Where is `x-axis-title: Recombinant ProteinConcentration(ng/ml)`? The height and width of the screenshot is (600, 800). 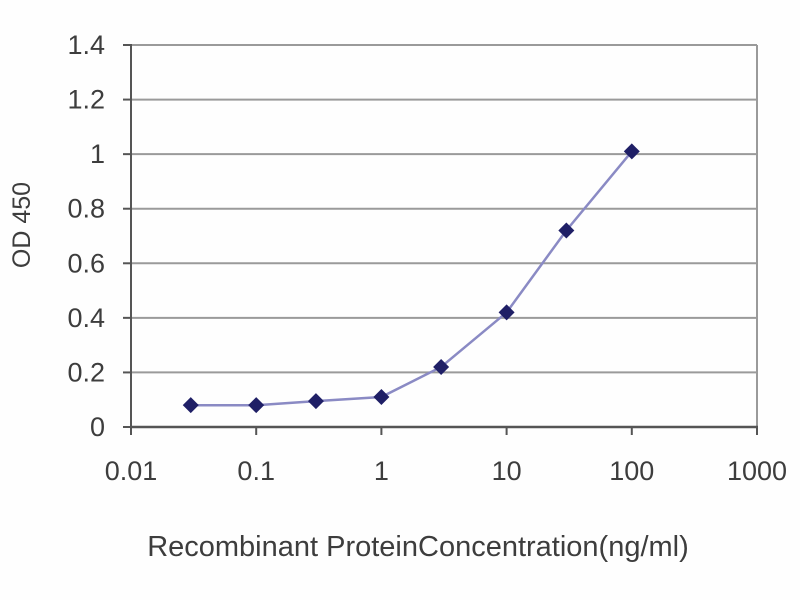
x-axis-title: Recombinant ProteinConcentration(ng/ml) is located at coordinates (418, 547).